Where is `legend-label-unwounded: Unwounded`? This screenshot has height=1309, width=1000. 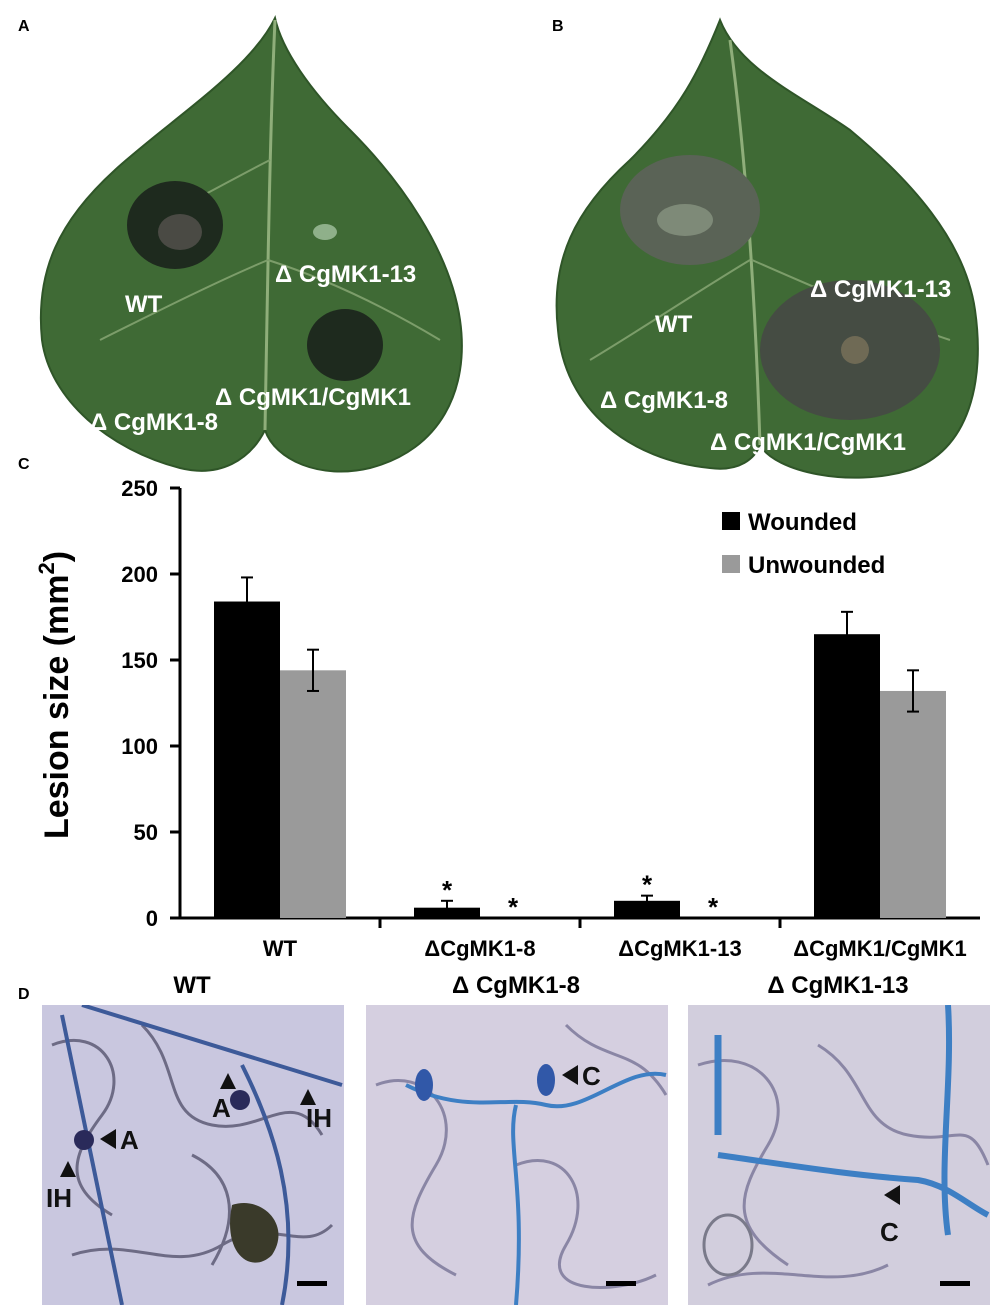
legend-label-unwounded: Unwounded is located at coordinates (816, 565).